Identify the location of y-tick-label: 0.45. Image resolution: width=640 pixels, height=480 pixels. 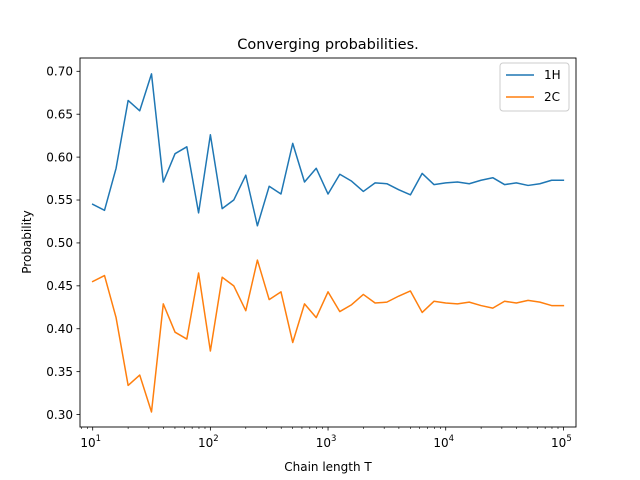
(59, 286).